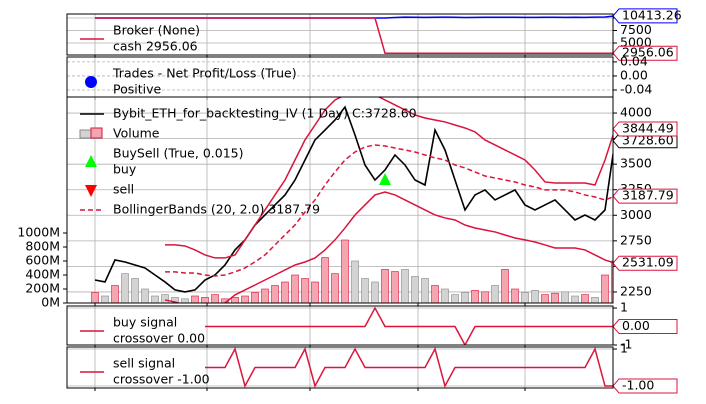 The width and height of the screenshot is (706, 404). What do you see at coordinates (409, 367) in the screenshot?
I see `series-line` at bounding box center [409, 367].